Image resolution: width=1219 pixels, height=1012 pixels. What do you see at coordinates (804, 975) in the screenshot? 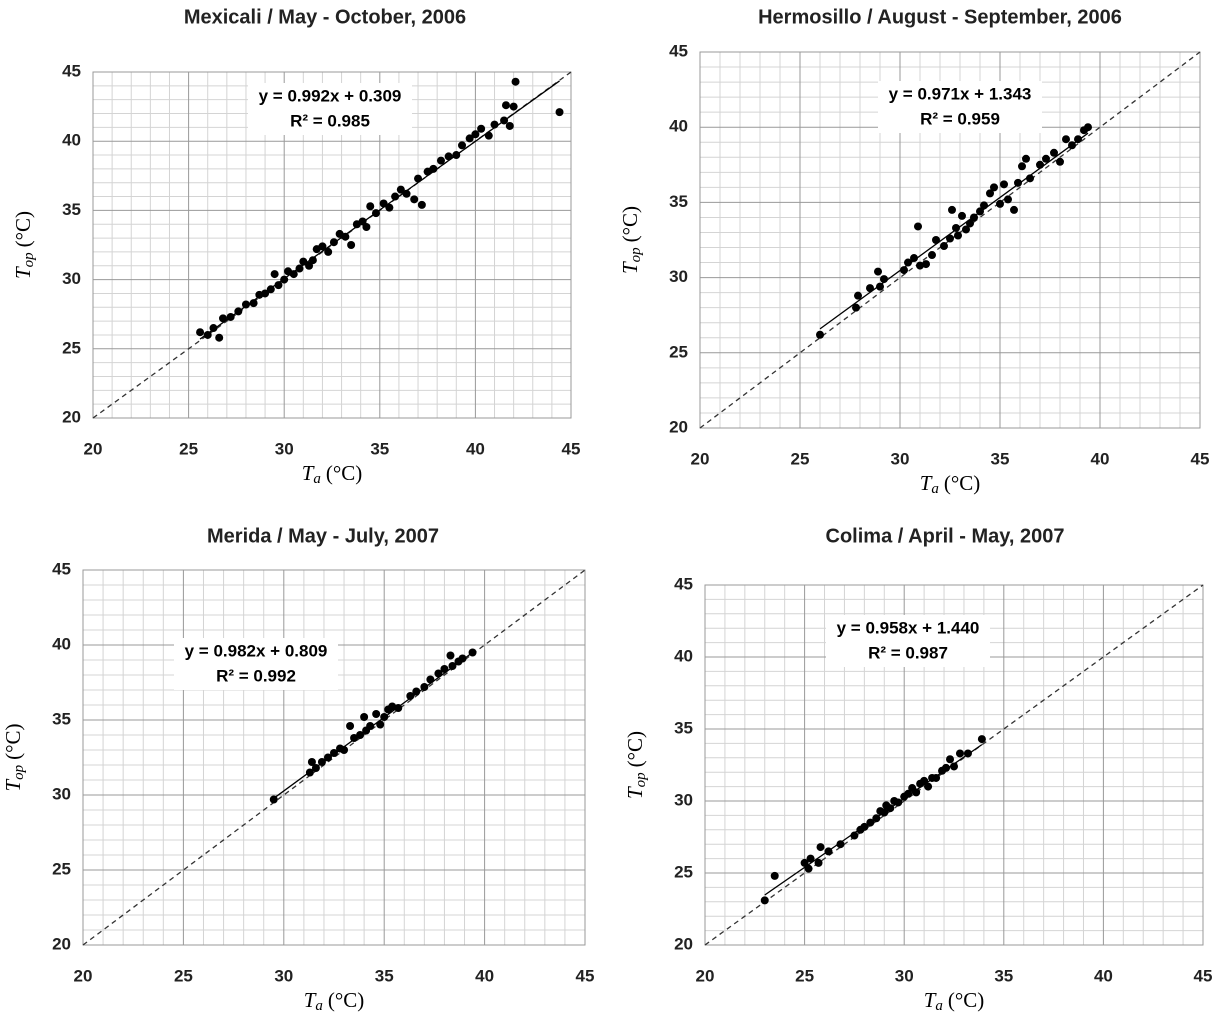
I see `x-tick-label: 25` at bounding box center [804, 975].